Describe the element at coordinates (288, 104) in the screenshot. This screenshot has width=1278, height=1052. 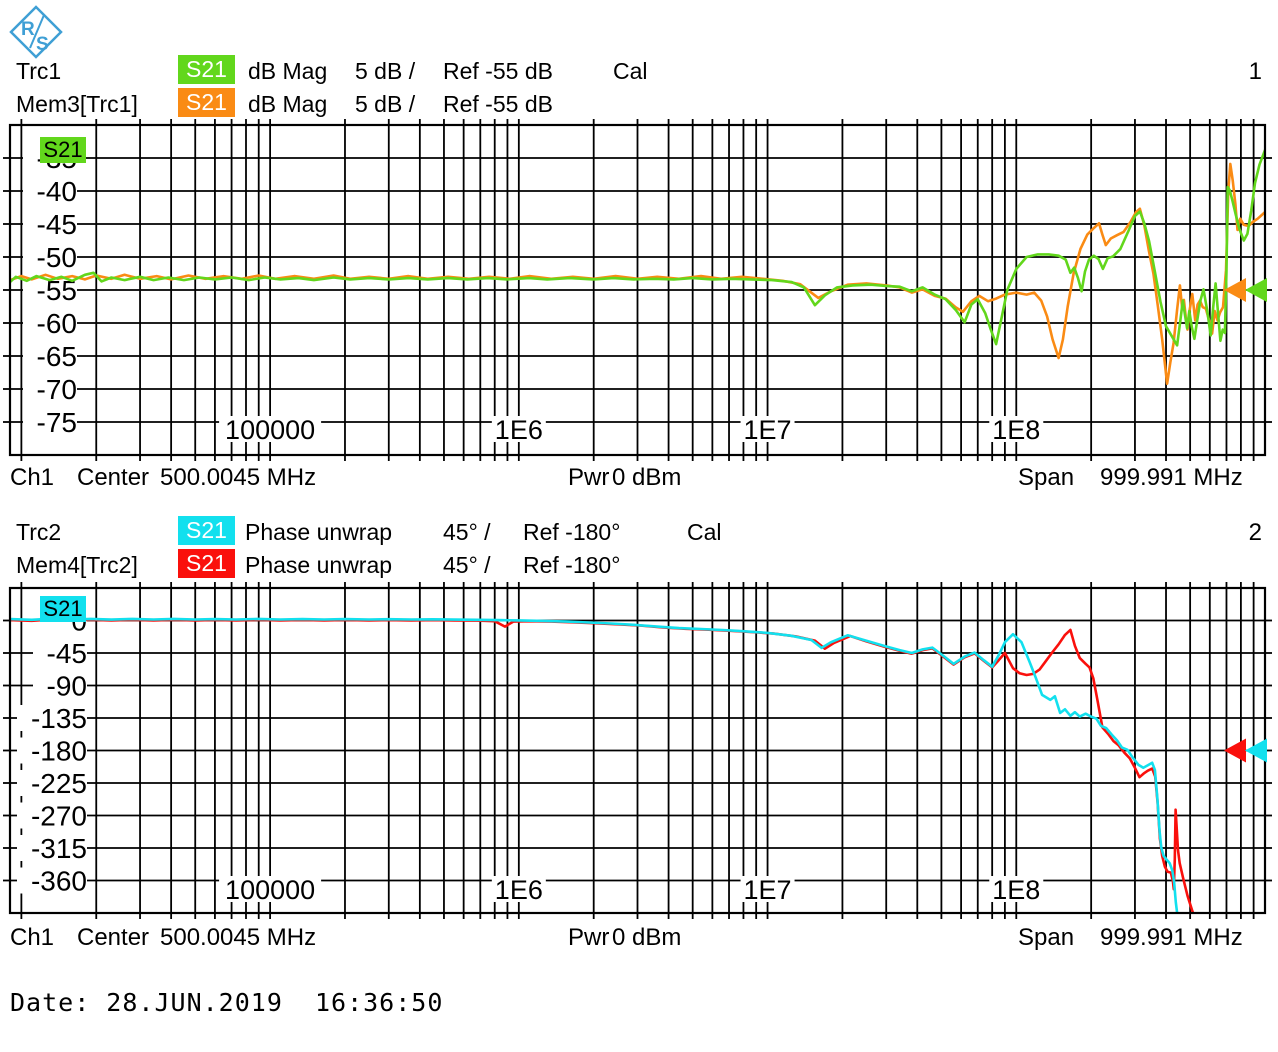
I see `plot1-memory-format: dB Mag` at that location.